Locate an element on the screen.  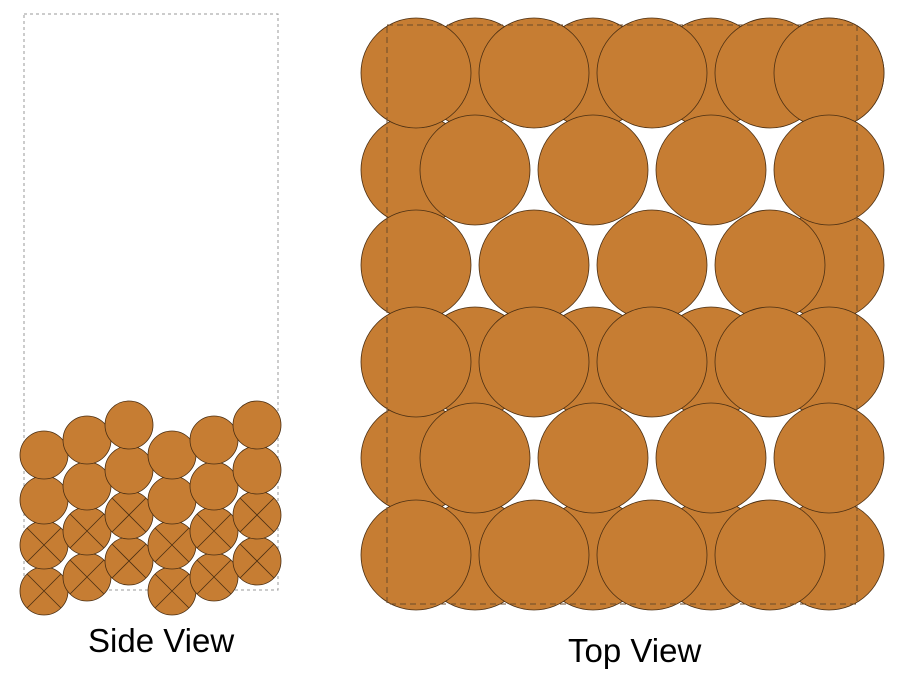
side-view-particles is located at coordinates (150, 508).